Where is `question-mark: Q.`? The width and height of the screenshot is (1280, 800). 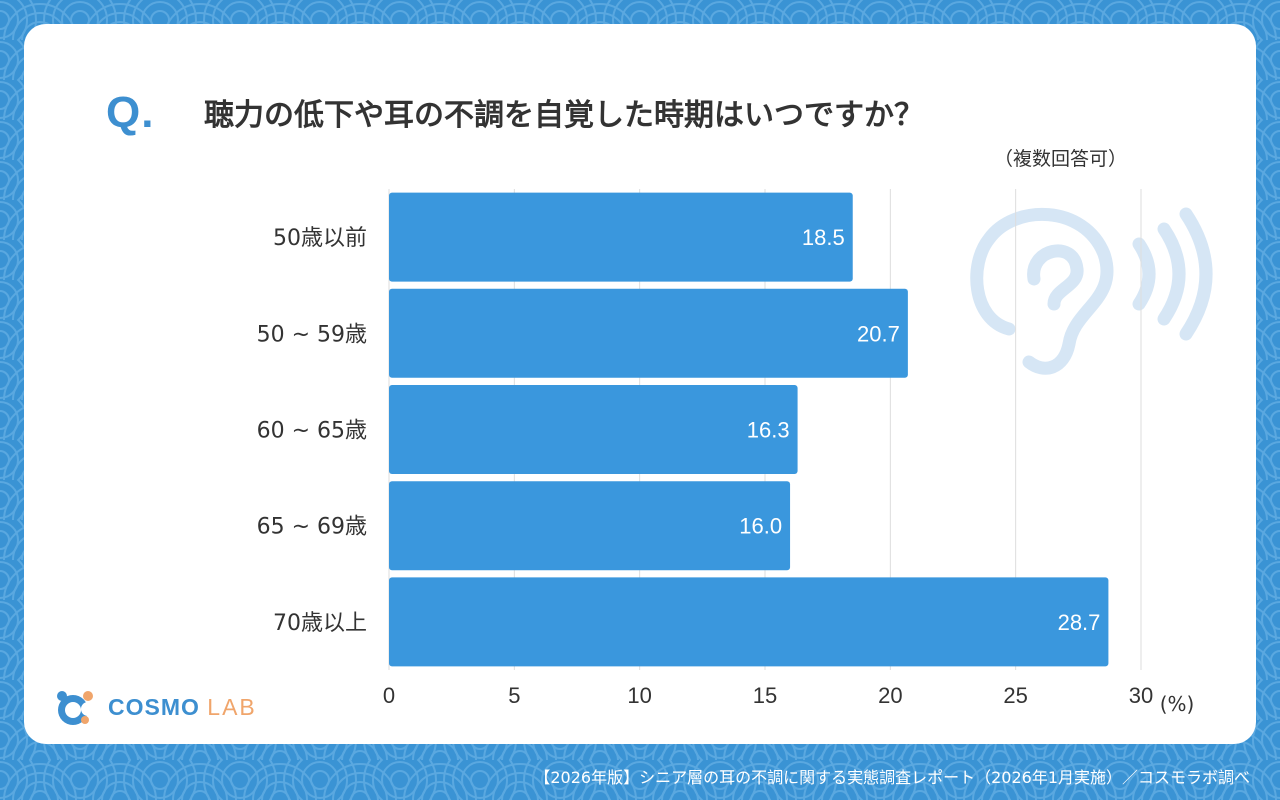
question-mark: Q. is located at coordinates (130, 112).